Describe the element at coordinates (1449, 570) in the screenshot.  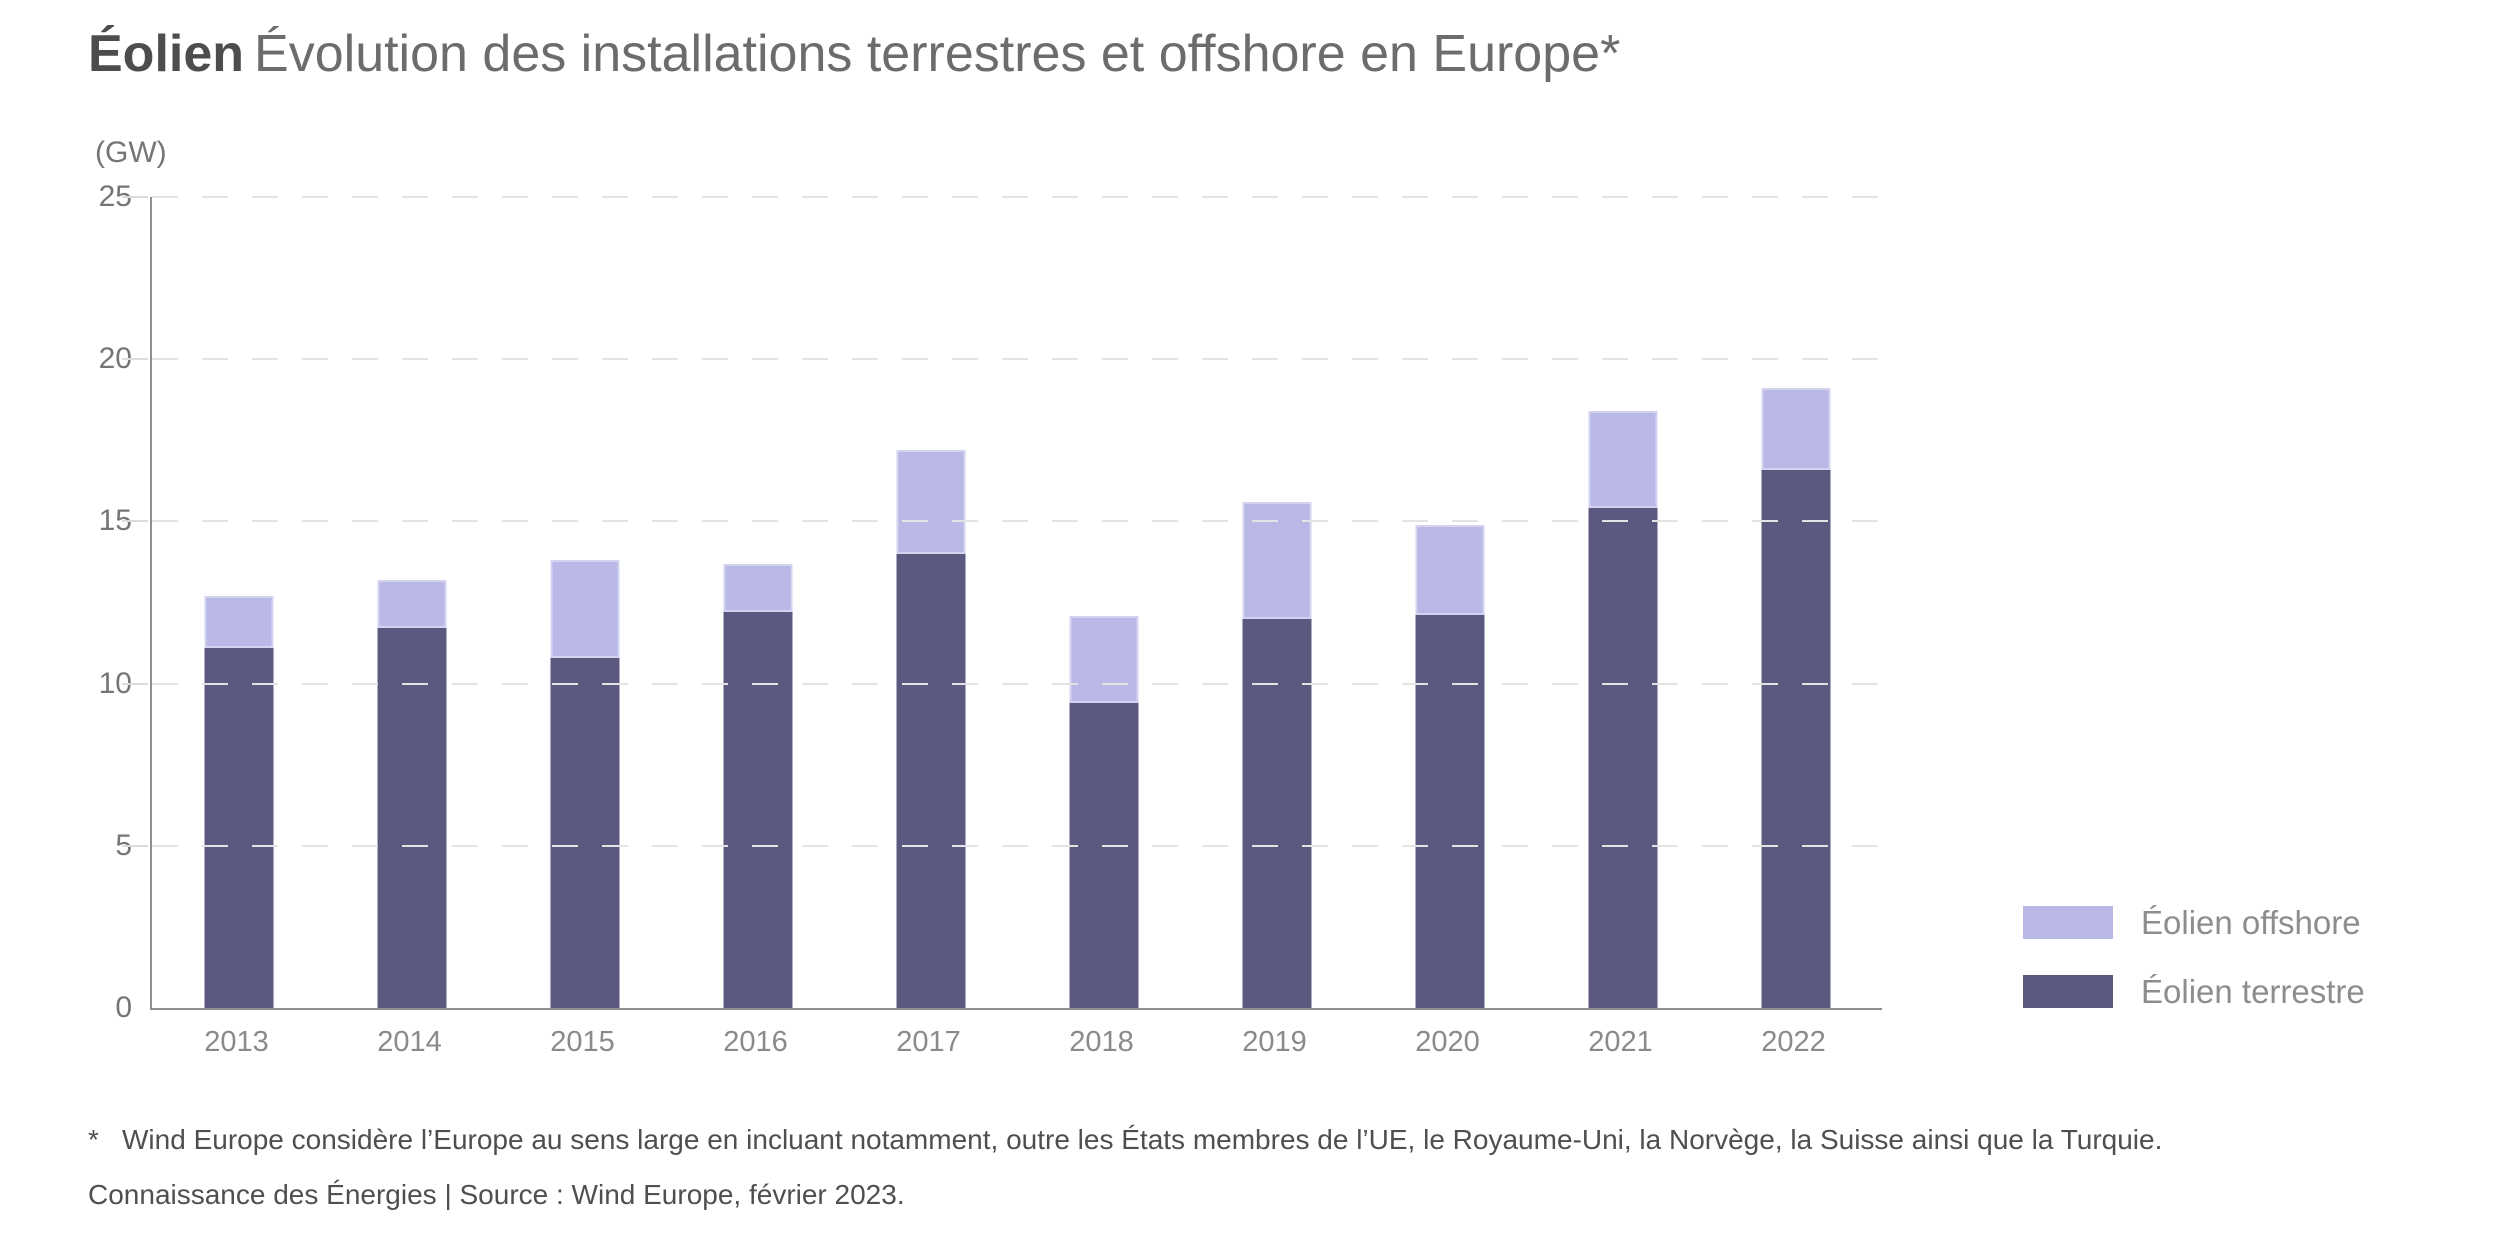
I see `bar-2020-offshore` at that location.